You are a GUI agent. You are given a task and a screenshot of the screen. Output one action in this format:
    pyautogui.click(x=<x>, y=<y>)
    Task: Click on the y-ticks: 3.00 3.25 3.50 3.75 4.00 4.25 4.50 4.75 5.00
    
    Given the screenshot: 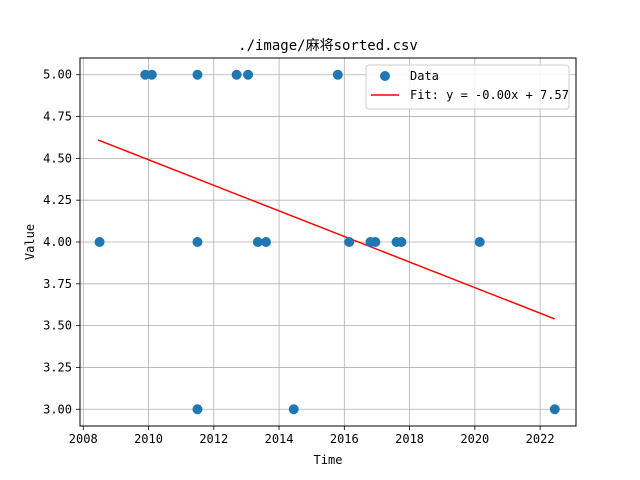 What is the action you would take?
    pyautogui.click(x=61, y=242)
    